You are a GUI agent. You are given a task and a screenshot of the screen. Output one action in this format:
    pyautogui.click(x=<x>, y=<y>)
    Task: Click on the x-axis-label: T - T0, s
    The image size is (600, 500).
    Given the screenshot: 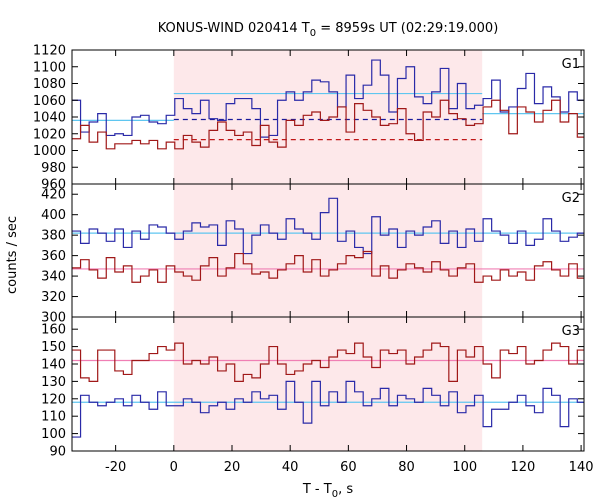 What is the action you would take?
    pyautogui.click(x=327, y=491)
    